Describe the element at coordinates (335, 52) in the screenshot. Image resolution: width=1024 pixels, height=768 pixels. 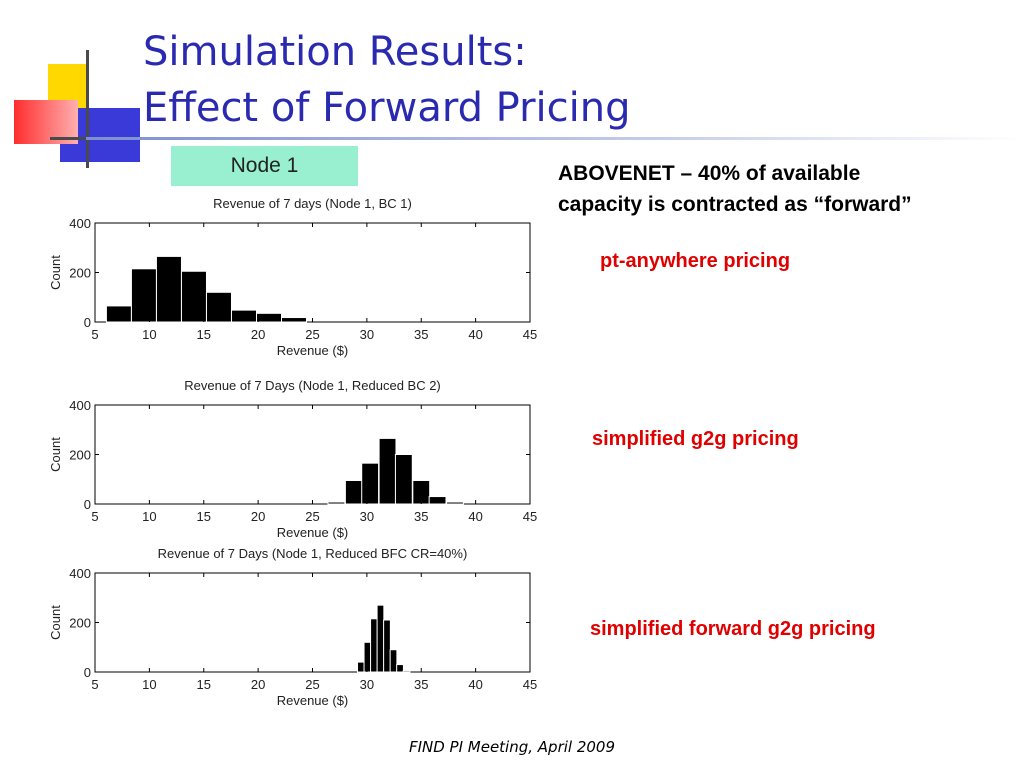
I see `page-title-line-1: Simulation Results:` at that location.